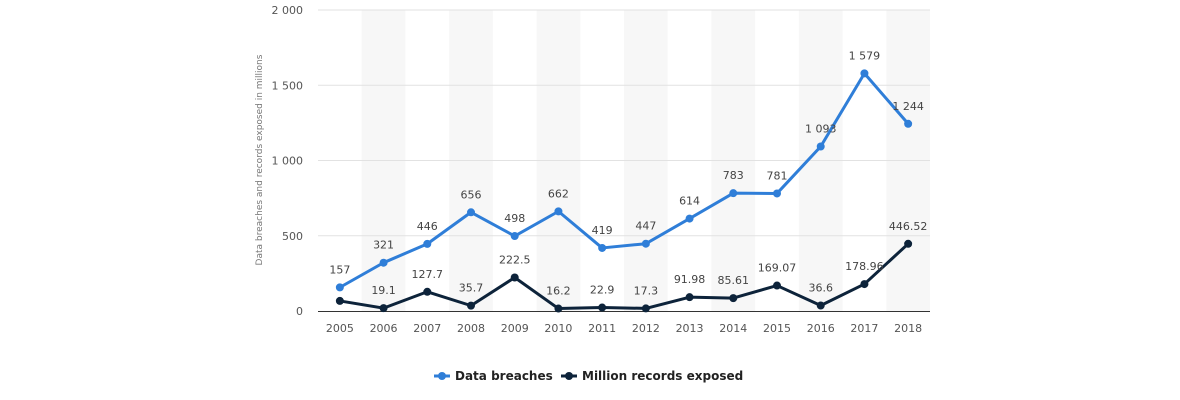  I want to click on x-tick-label: 2013, so click(690, 328).